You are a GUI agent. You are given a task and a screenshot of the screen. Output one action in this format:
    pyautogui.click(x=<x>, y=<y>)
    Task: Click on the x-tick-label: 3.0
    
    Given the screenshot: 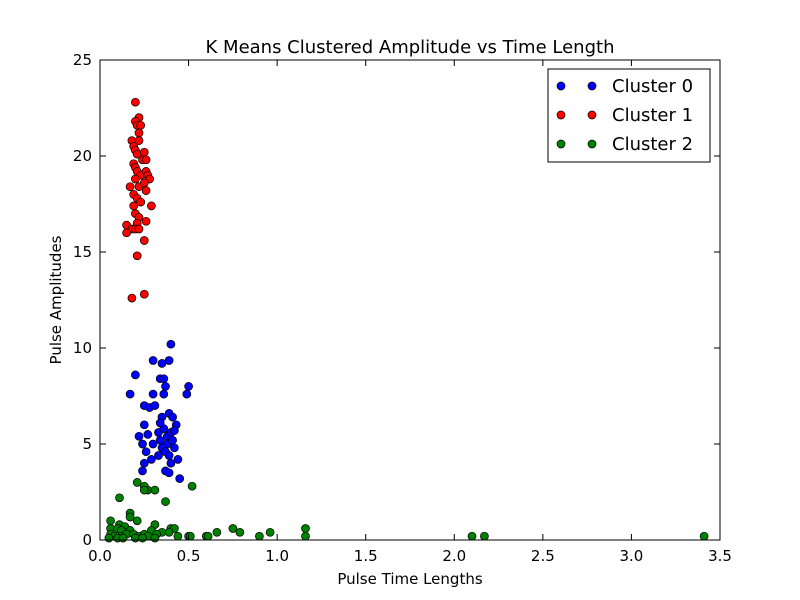 What is the action you would take?
    pyautogui.click(x=631, y=556)
    